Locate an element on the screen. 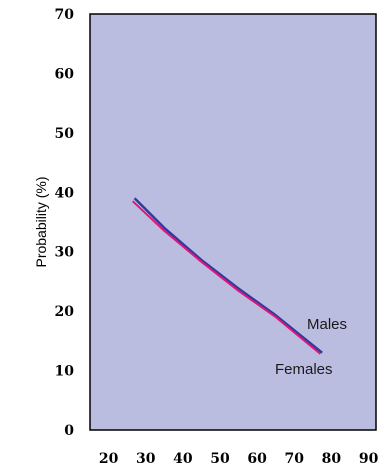 The image size is (385, 466). x-tick-label: 60 is located at coordinates (257, 458).